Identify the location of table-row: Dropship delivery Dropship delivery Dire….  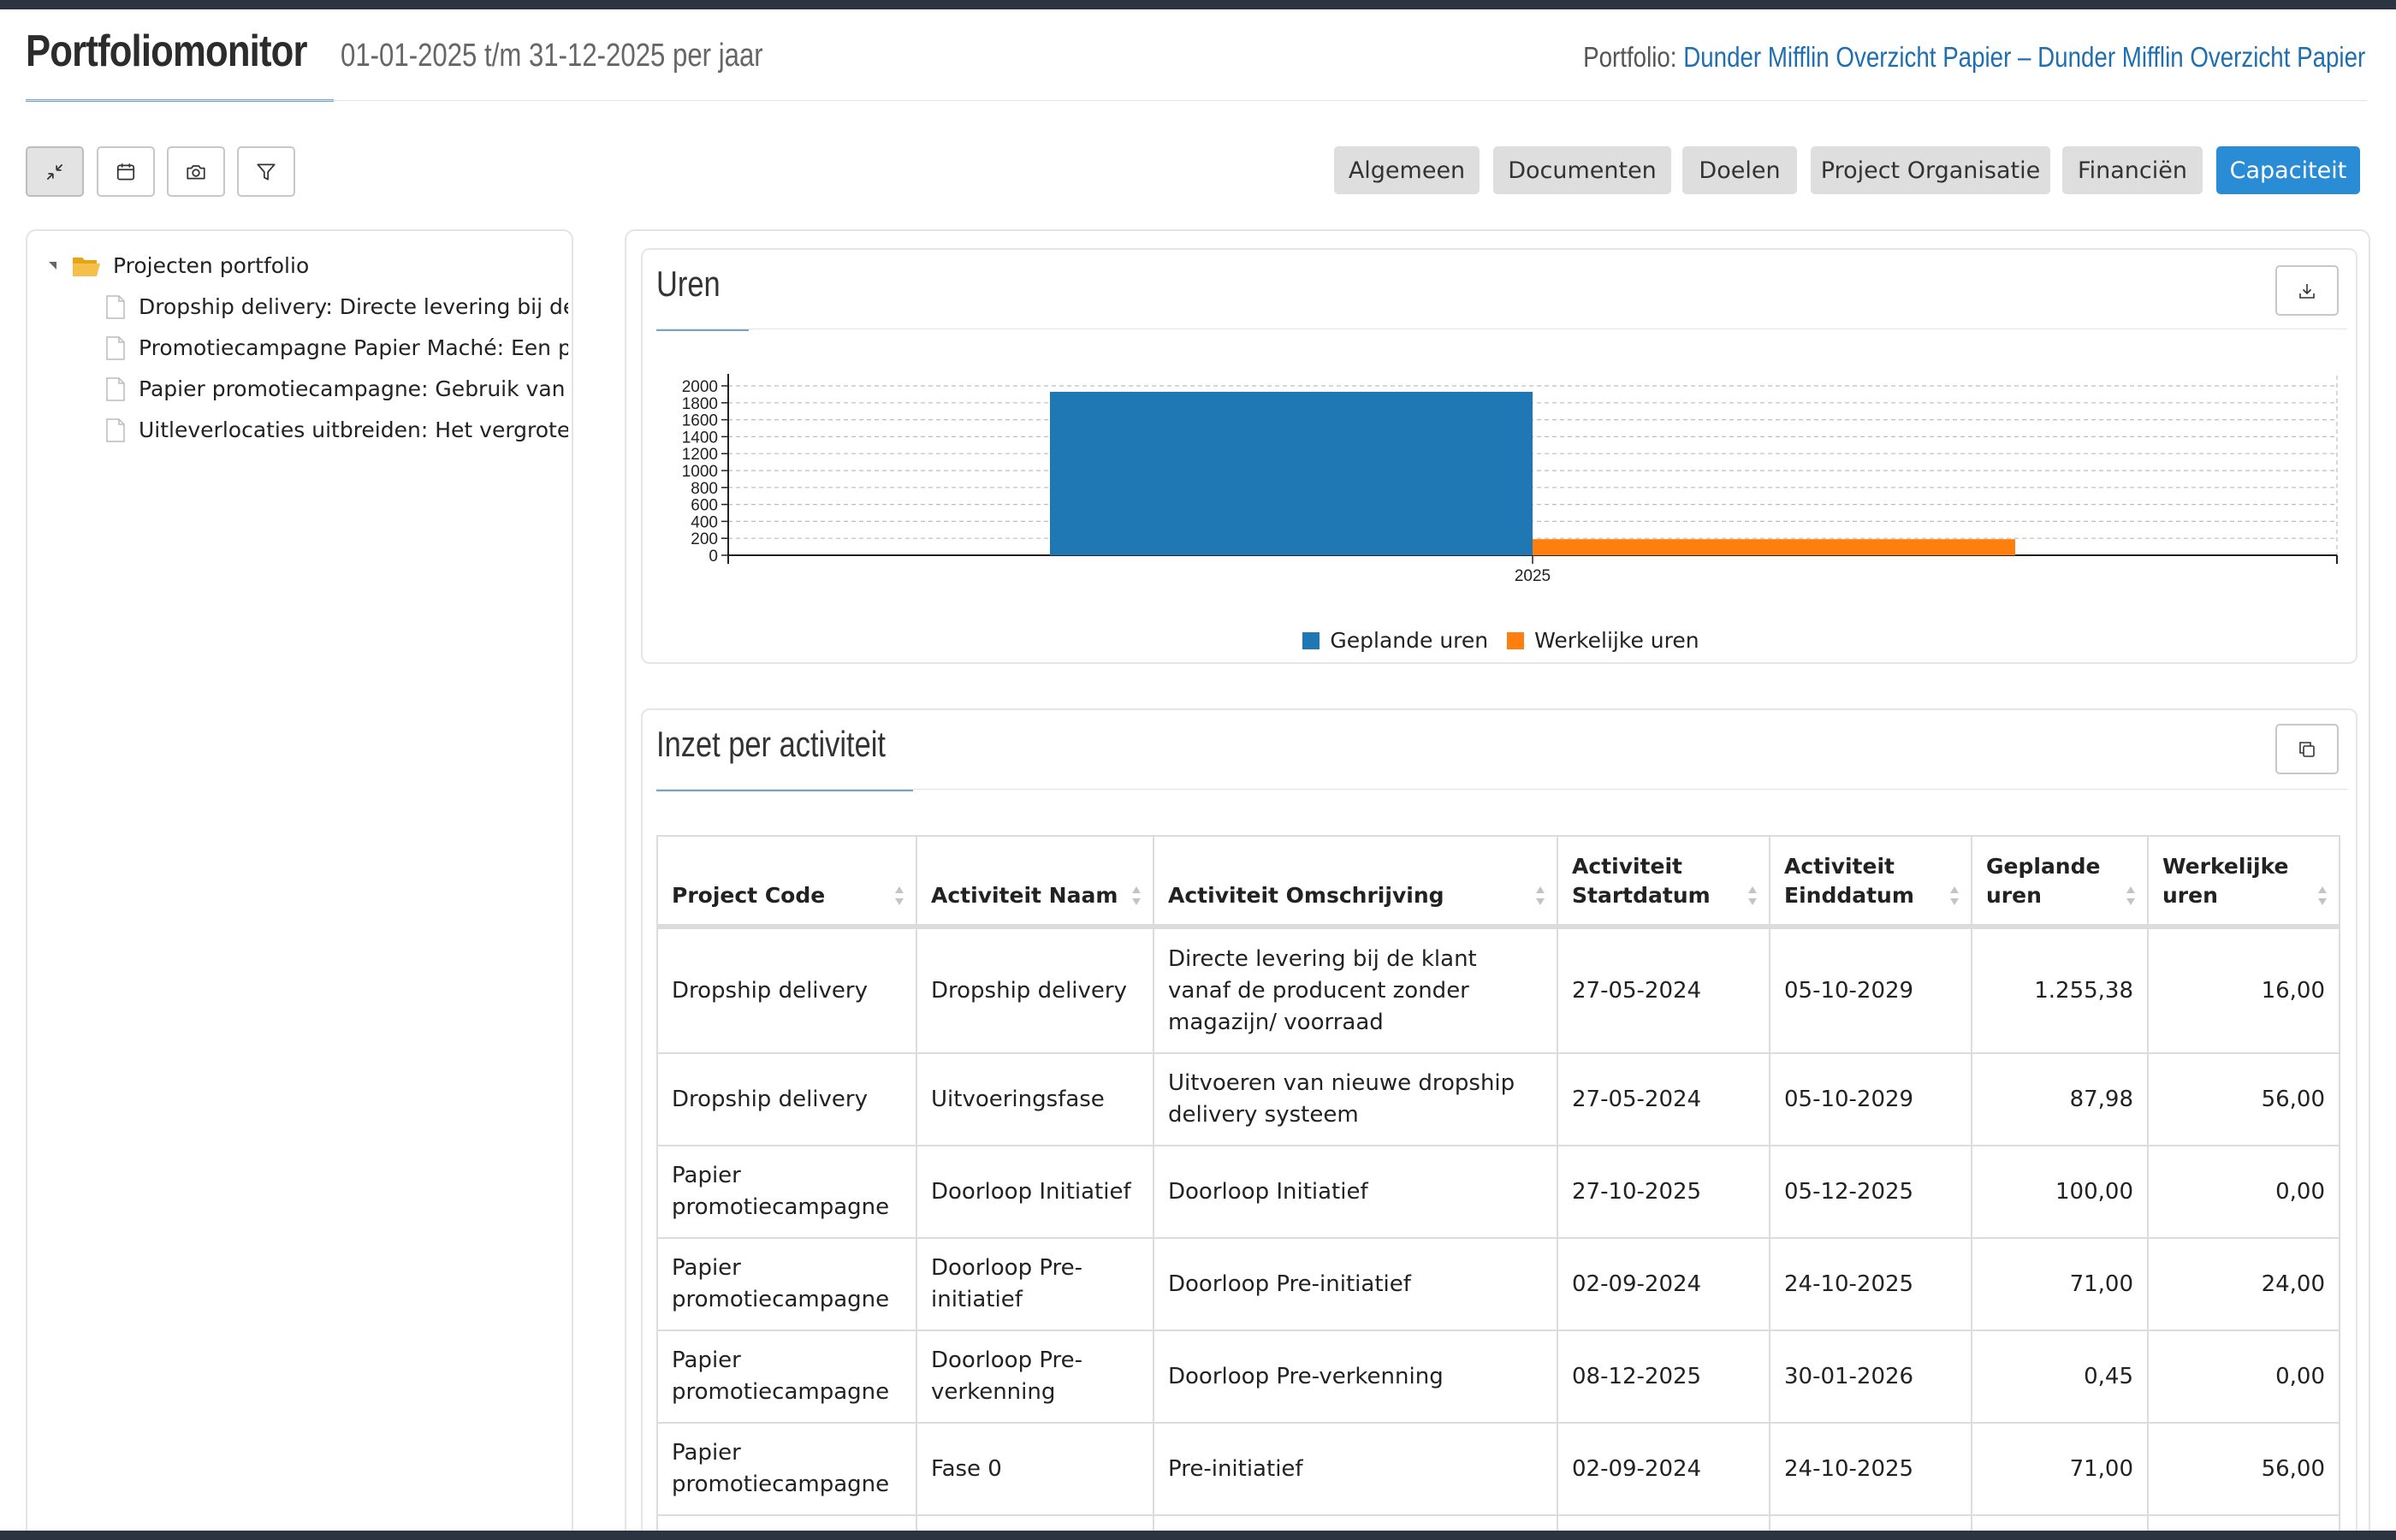
(1498, 990).